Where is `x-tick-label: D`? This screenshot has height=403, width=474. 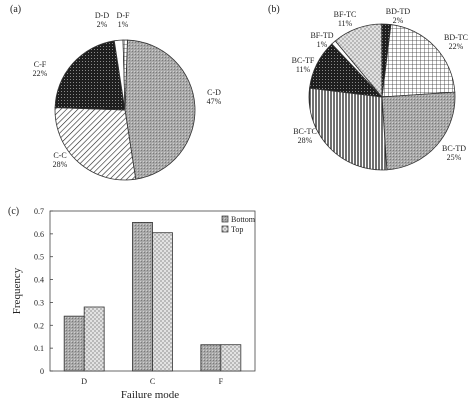
x-tick-label: D is located at coordinates (84, 381).